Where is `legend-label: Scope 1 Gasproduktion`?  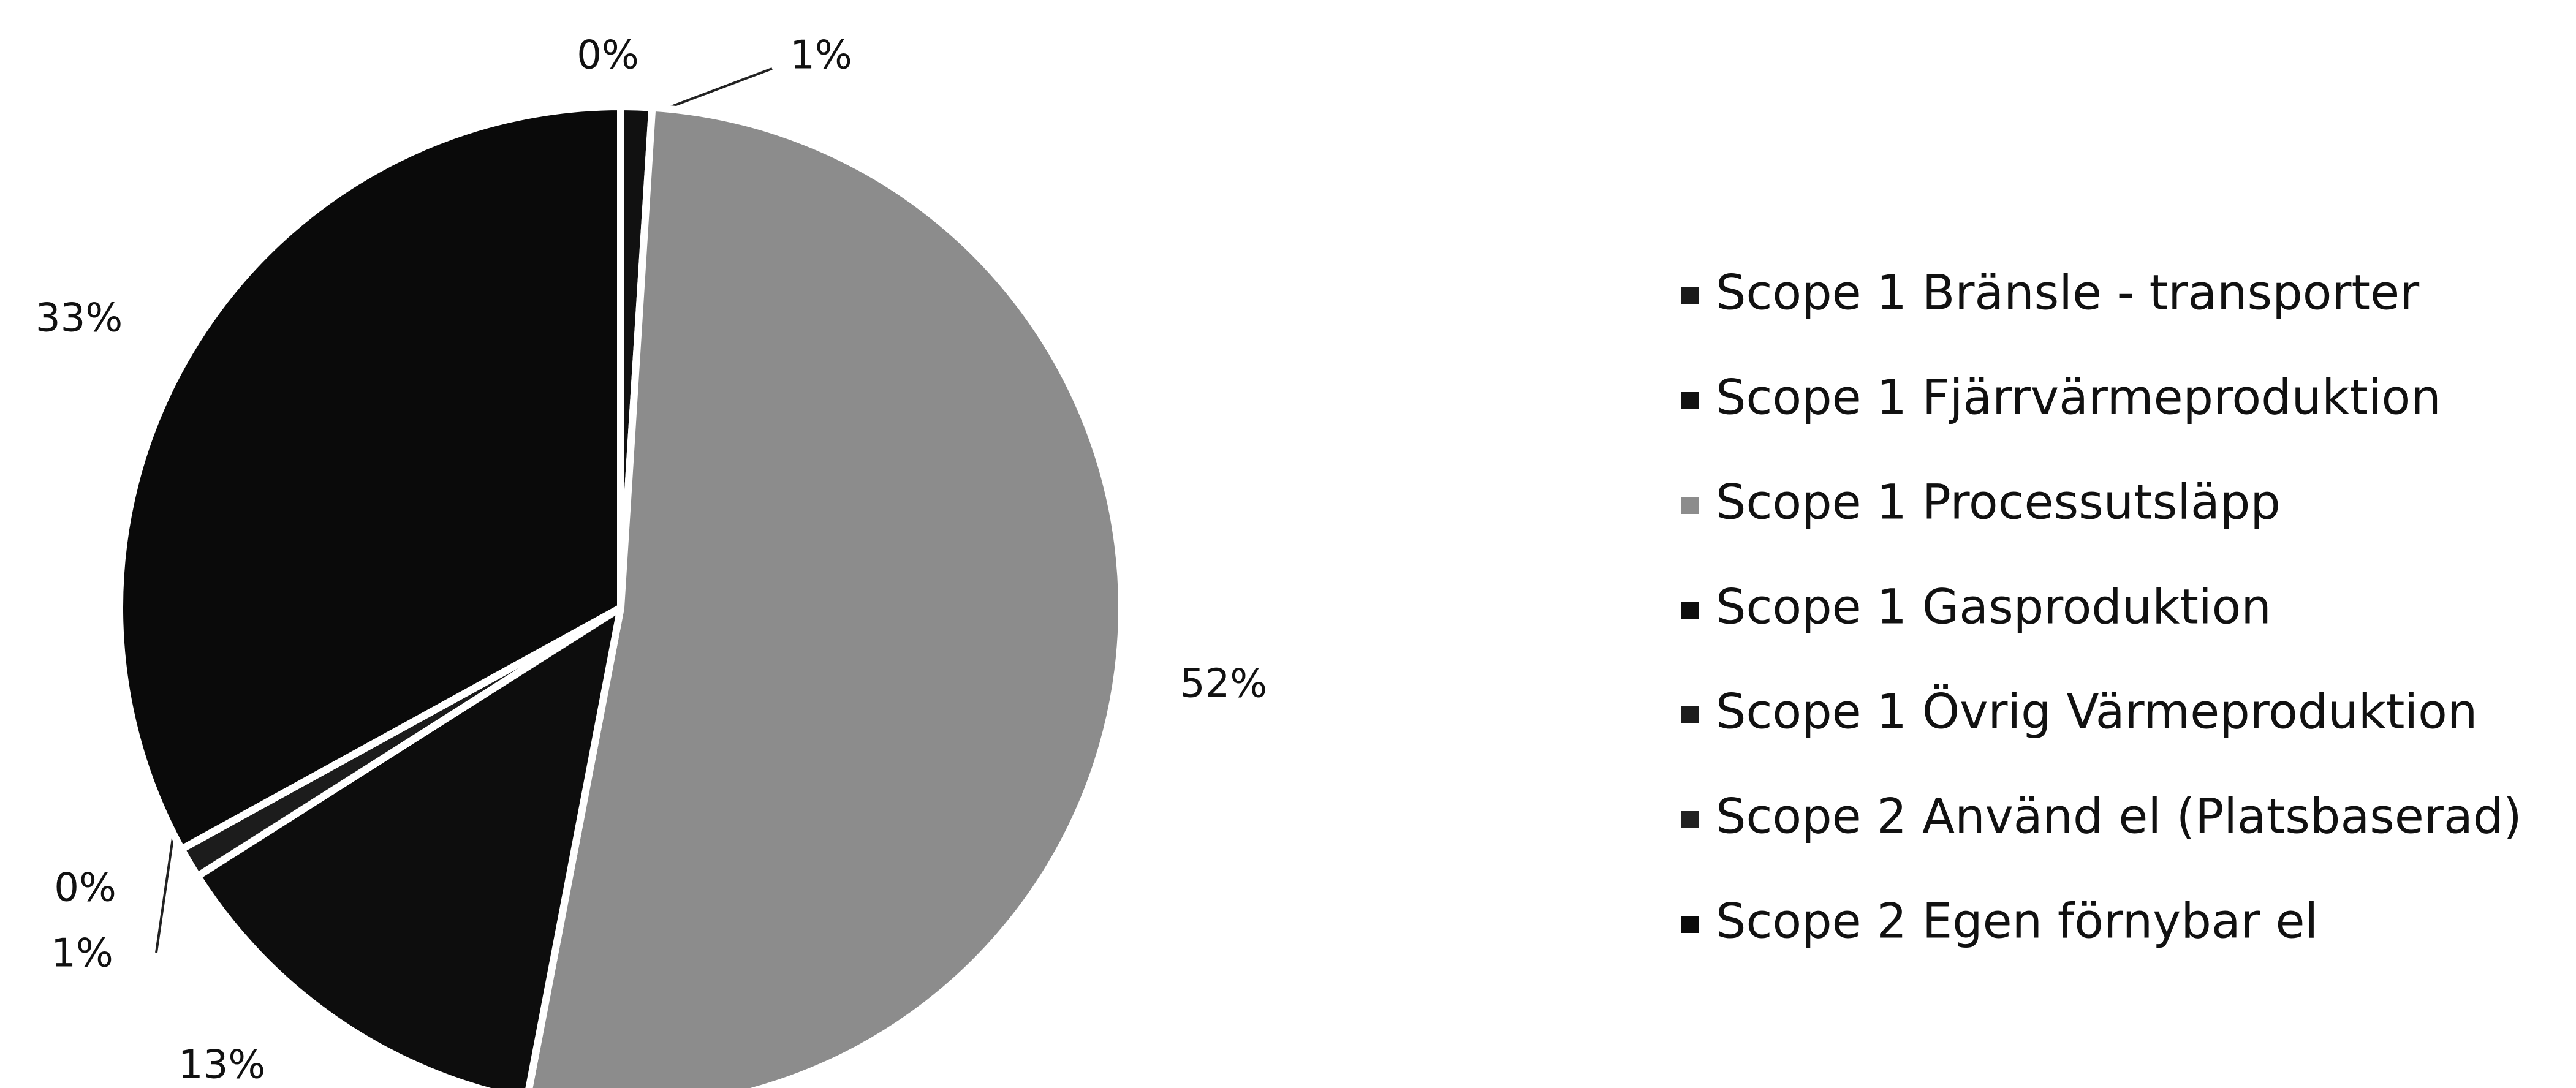
legend-label: Scope 1 Gasproduktion is located at coordinates (1993, 607).